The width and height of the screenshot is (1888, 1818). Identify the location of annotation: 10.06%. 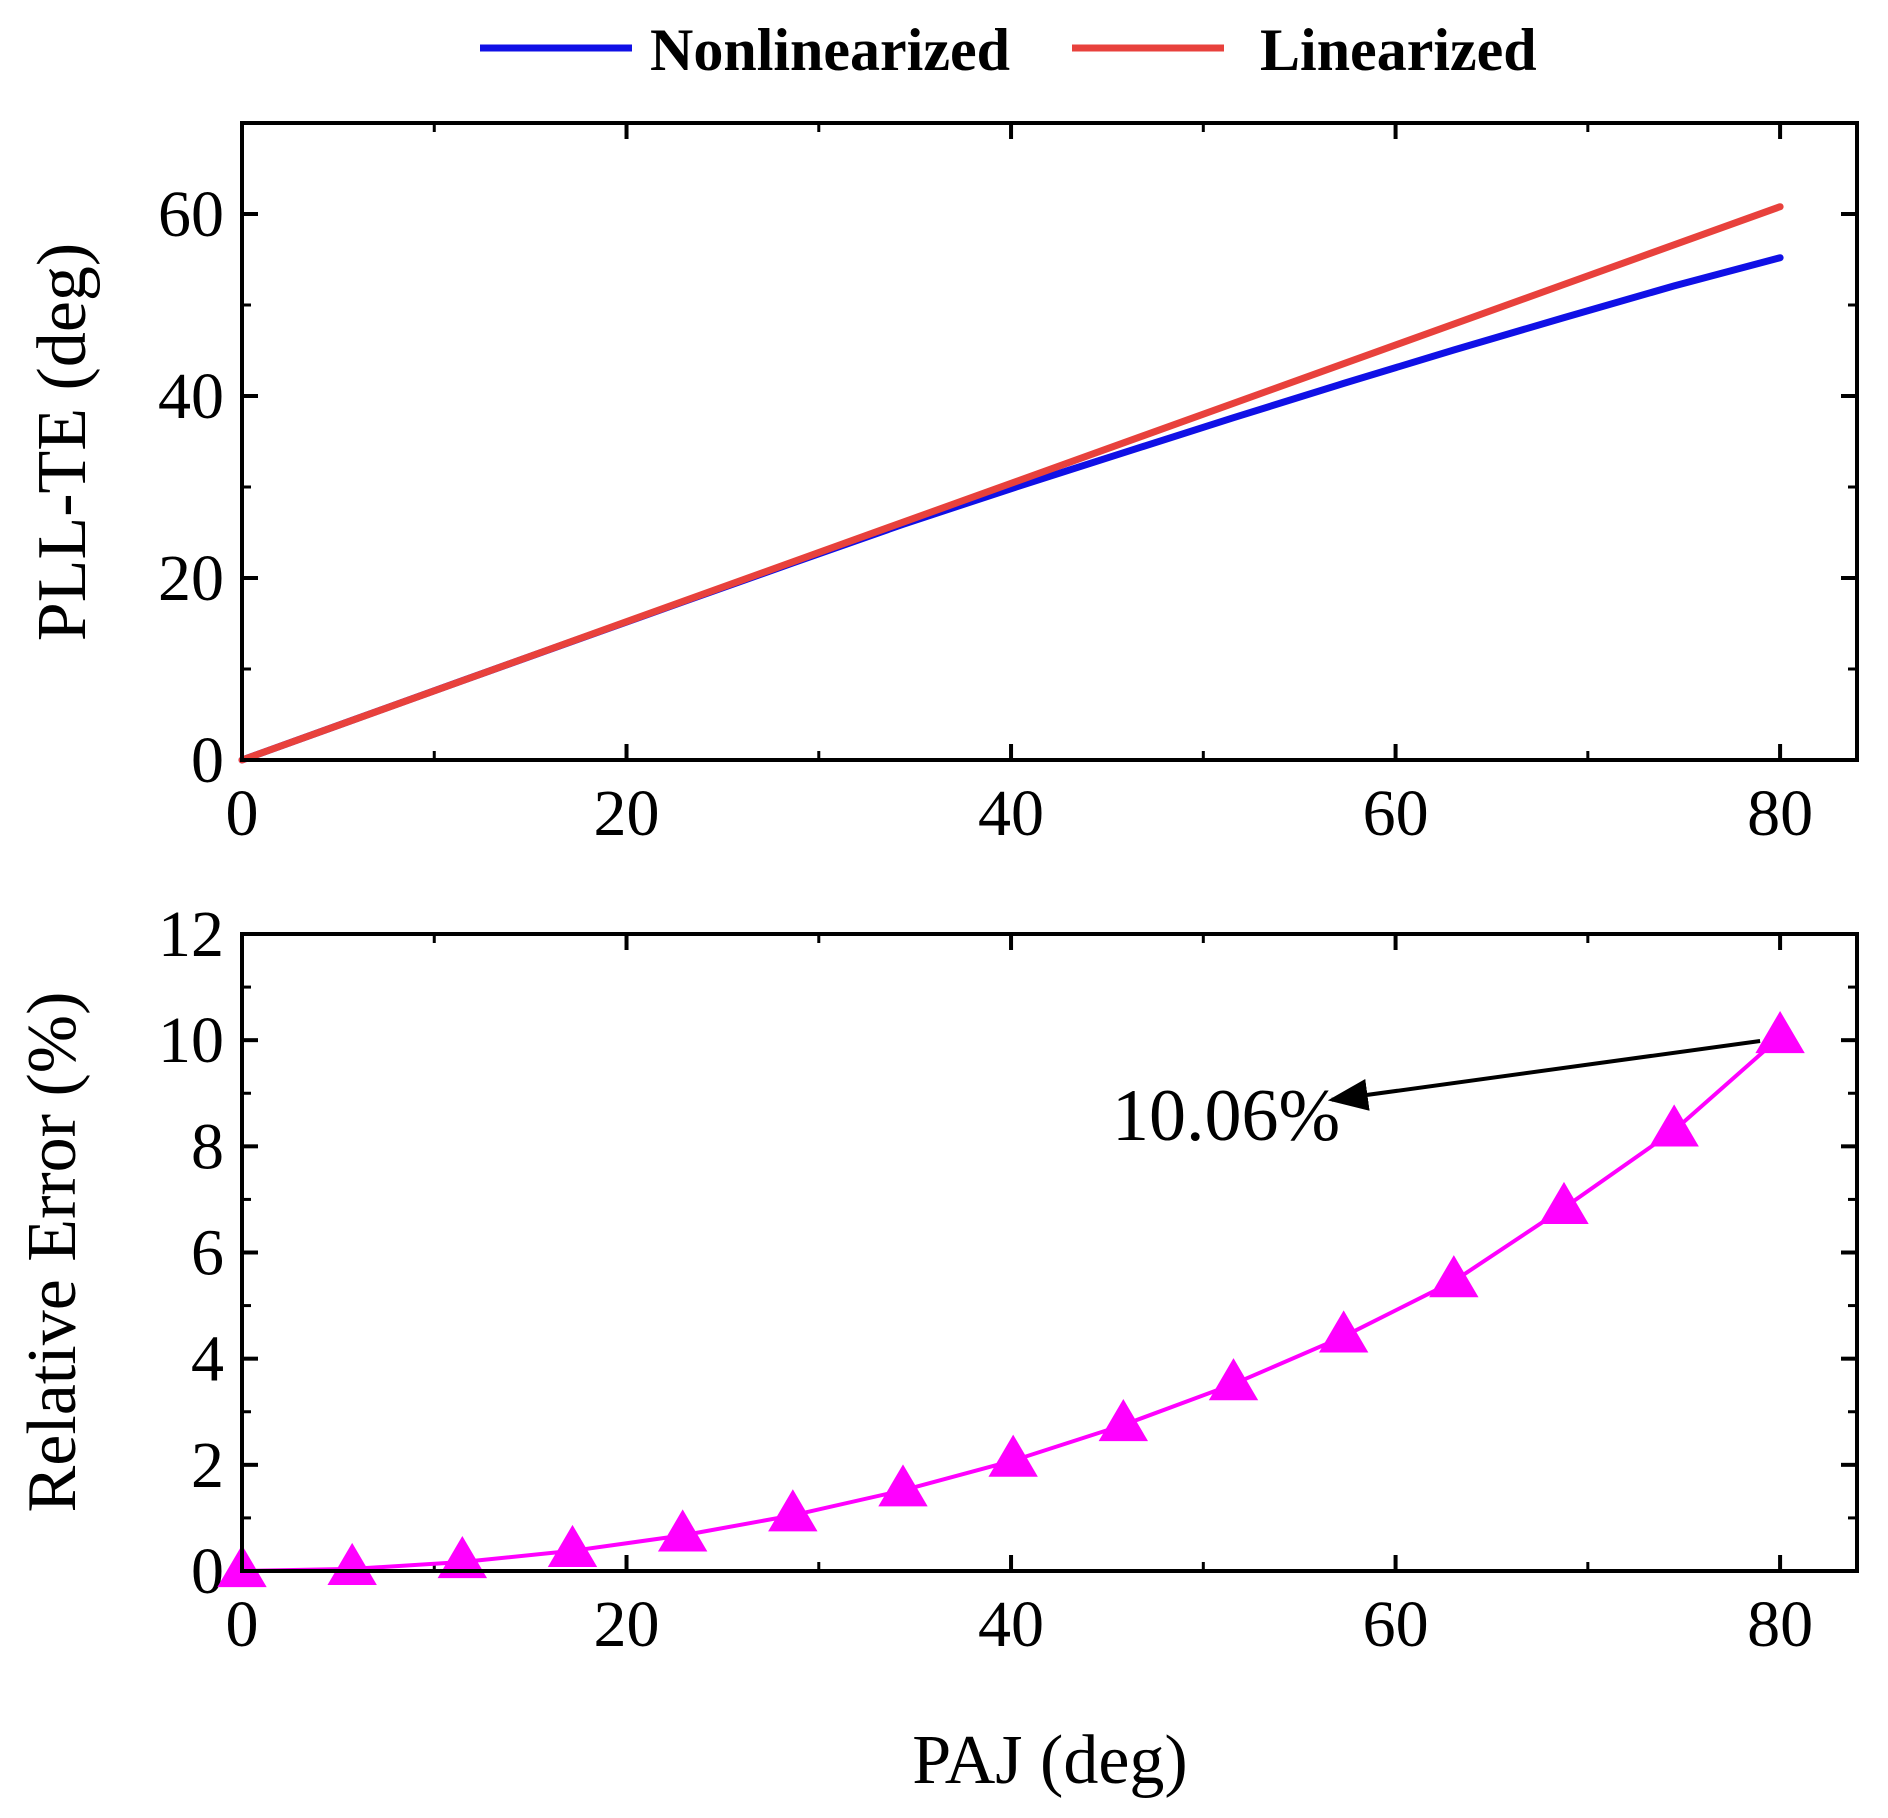
(1436, 1098).